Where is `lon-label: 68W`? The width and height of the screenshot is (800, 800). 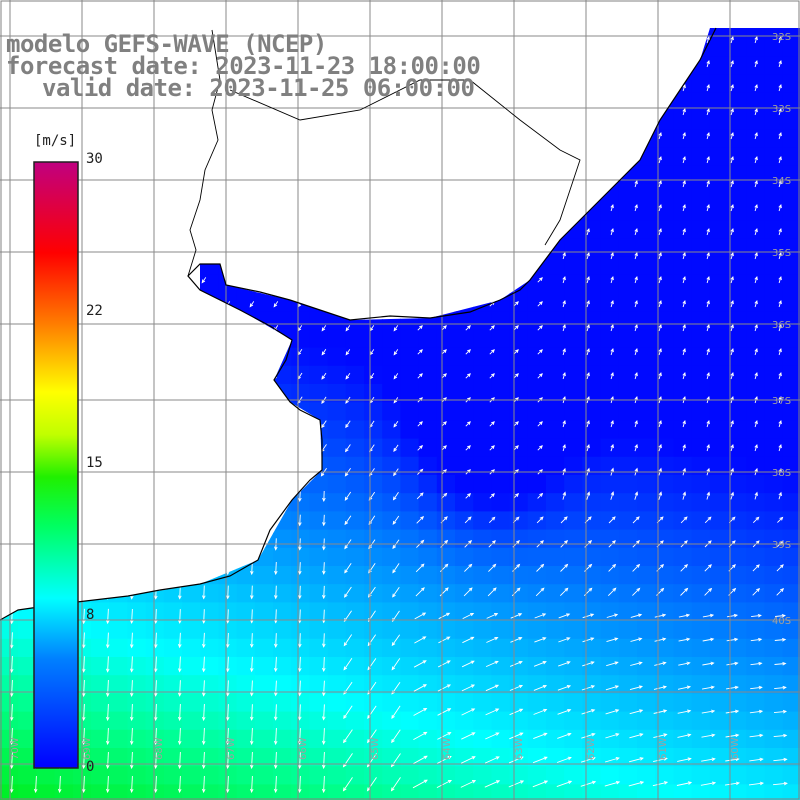
lon-label: 68W is located at coordinates (159, 748).